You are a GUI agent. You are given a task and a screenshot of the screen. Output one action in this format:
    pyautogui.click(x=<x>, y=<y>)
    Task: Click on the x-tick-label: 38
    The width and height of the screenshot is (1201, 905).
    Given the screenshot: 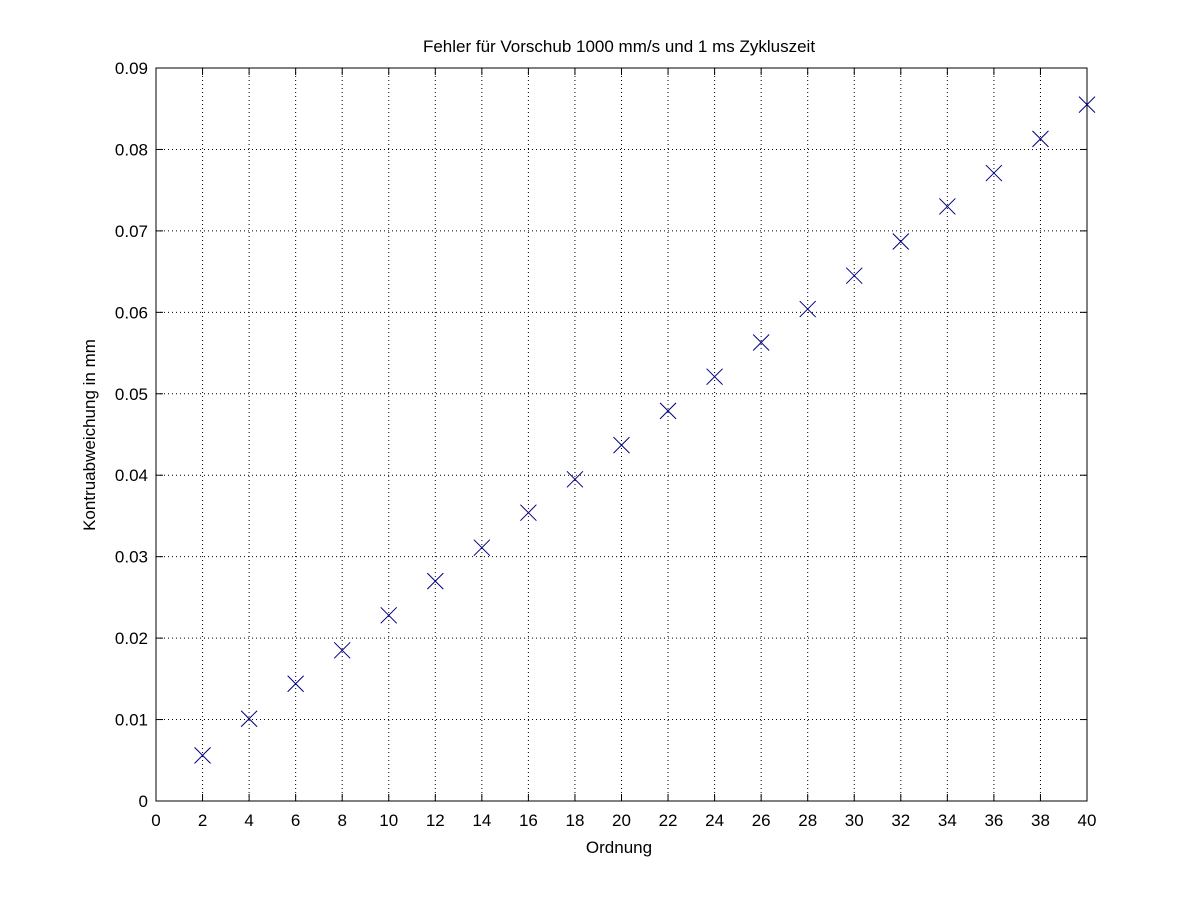 What is the action you would take?
    pyautogui.click(x=1040, y=820)
    